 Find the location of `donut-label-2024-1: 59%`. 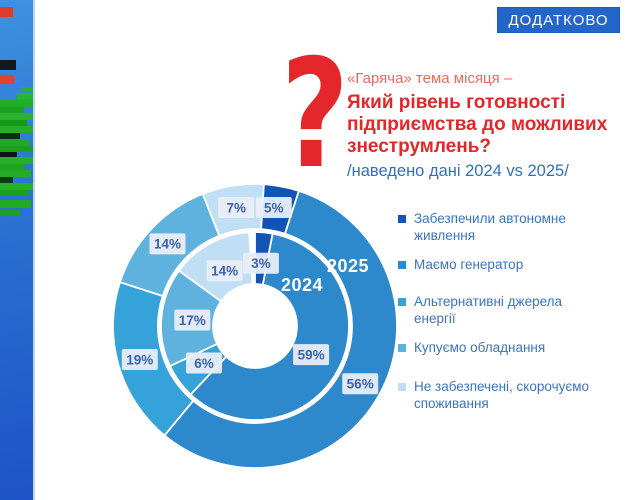

donut-label-2024-1: 59% is located at coordinates (311, 355).